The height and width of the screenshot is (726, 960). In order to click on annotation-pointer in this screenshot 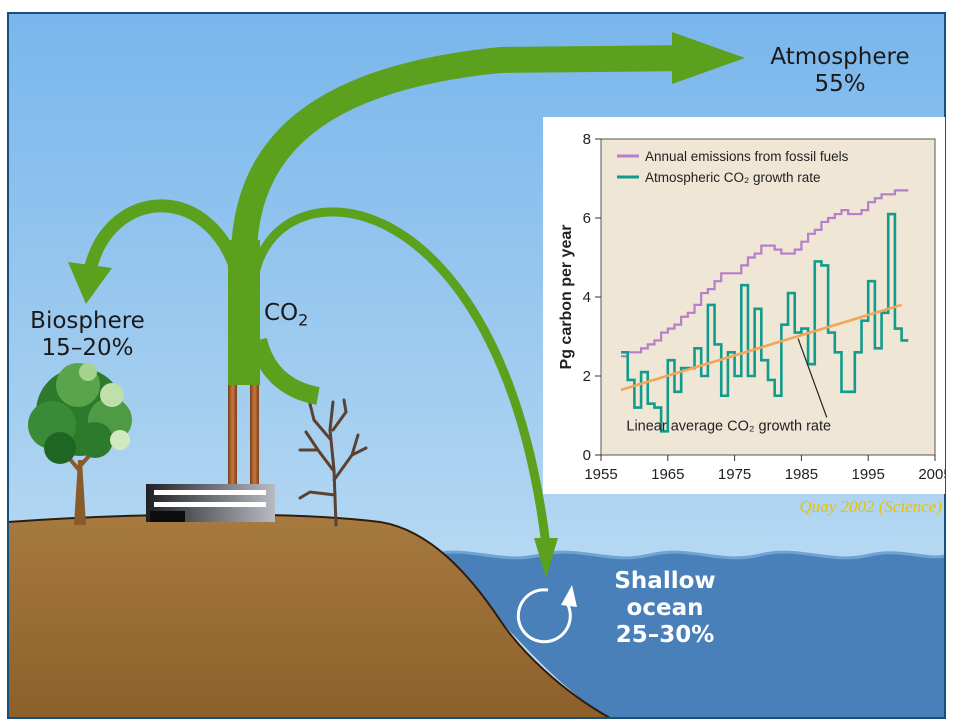, I will do `click(812, 378)`.